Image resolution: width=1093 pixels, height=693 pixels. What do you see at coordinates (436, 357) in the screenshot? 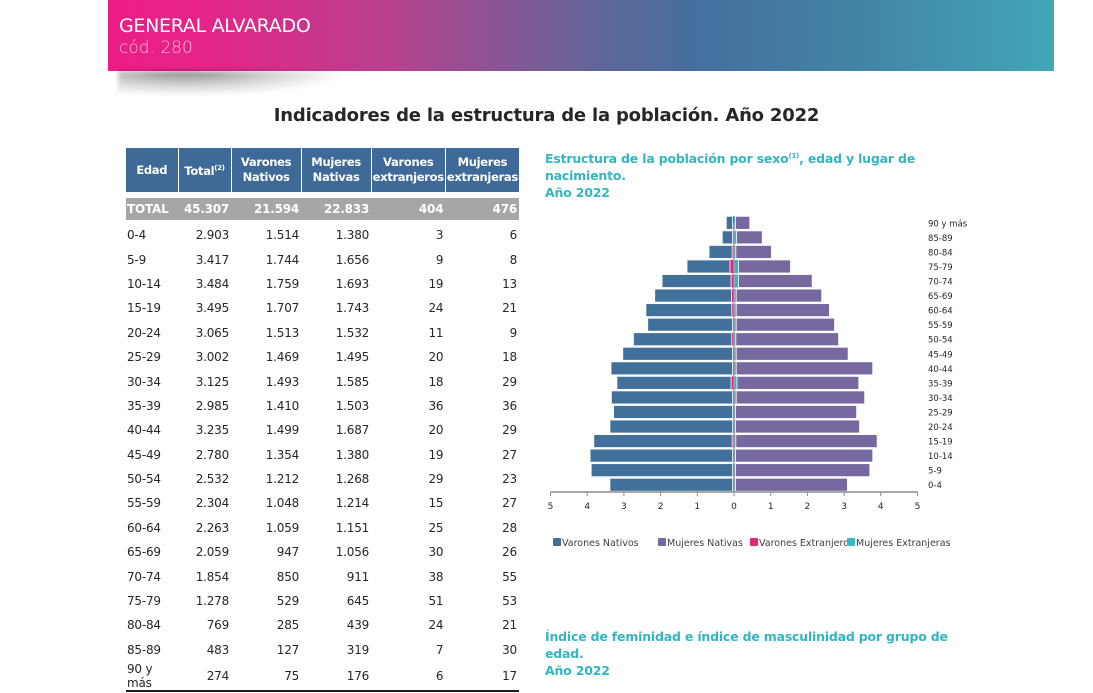
I see `cell-varones-extranjeros: 20` at bounding box center [436, 357].